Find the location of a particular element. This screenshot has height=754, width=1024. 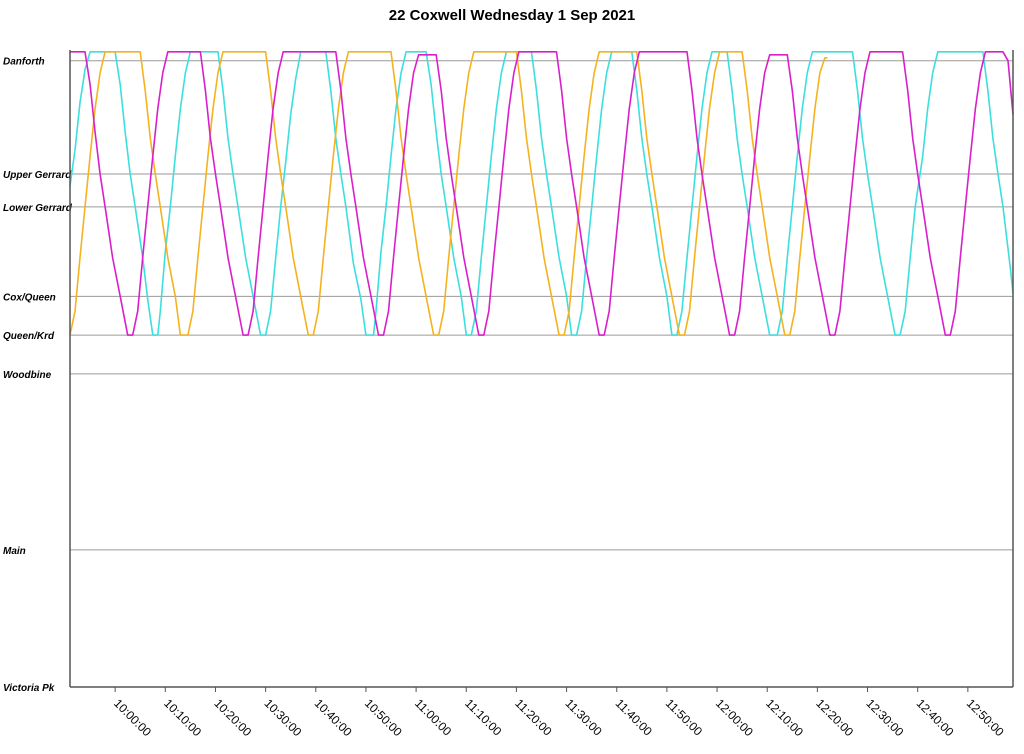

x-tick-label: 10:40:00 is located at coordinates (333, 717).